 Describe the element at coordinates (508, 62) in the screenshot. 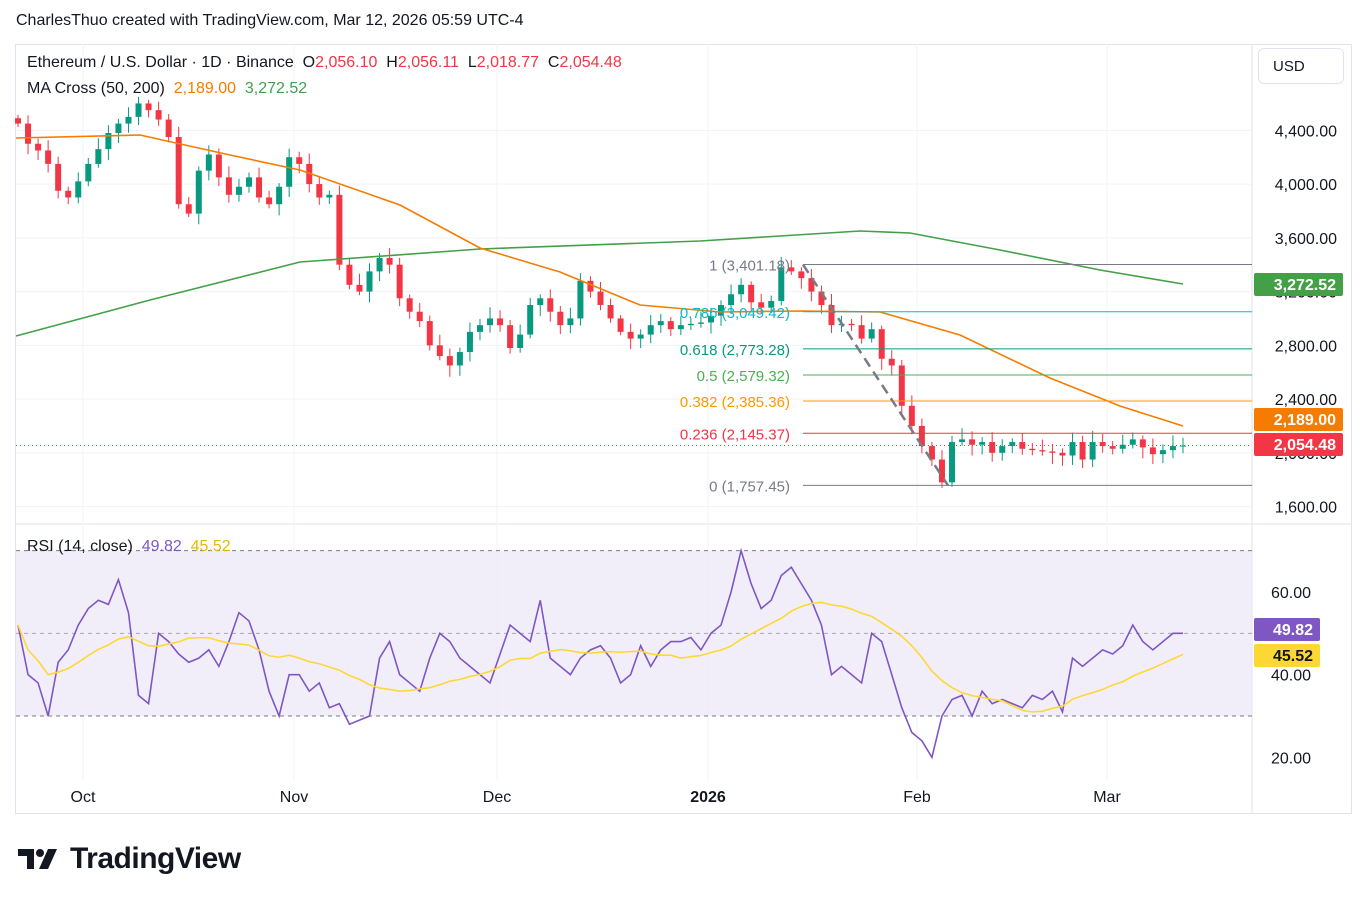

I see `low-value: 2,018.77` at that location.